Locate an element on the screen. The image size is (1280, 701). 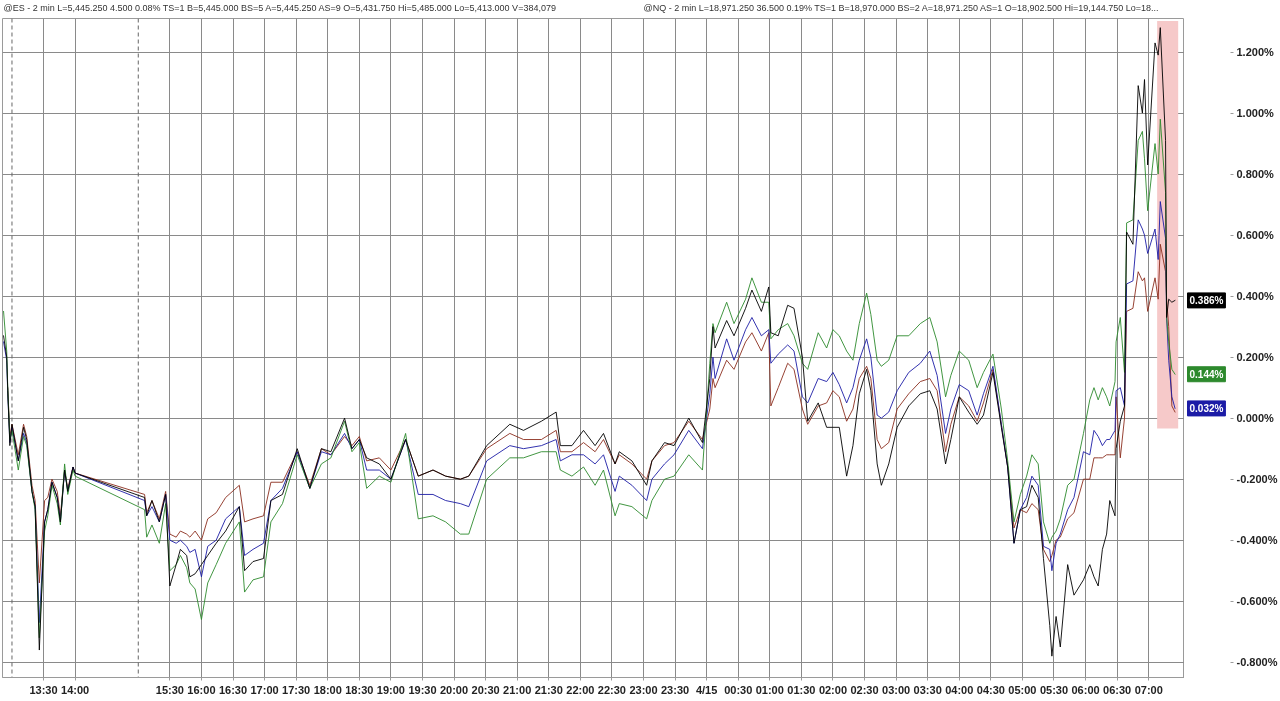
x-tick-label: 17:00 is located at coordinates (264, 689).